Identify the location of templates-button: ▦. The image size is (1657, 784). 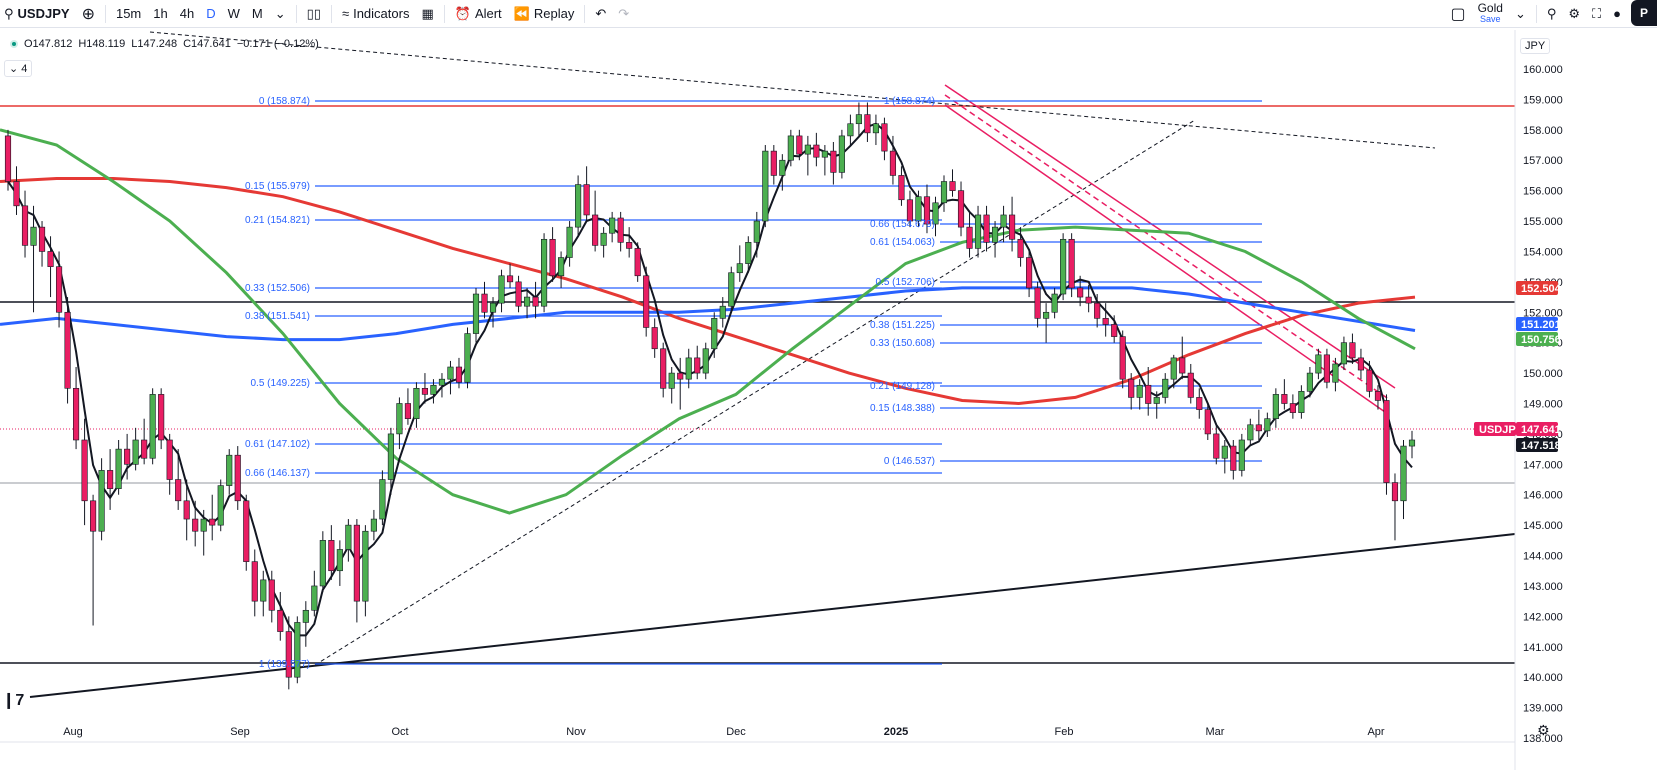
(427, 14).